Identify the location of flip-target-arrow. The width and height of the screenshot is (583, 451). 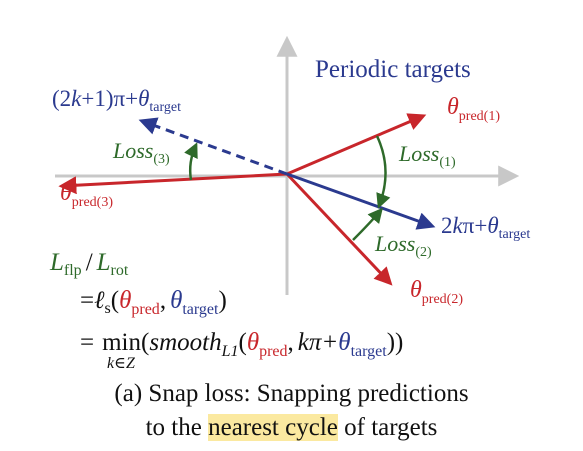
(213, 146).